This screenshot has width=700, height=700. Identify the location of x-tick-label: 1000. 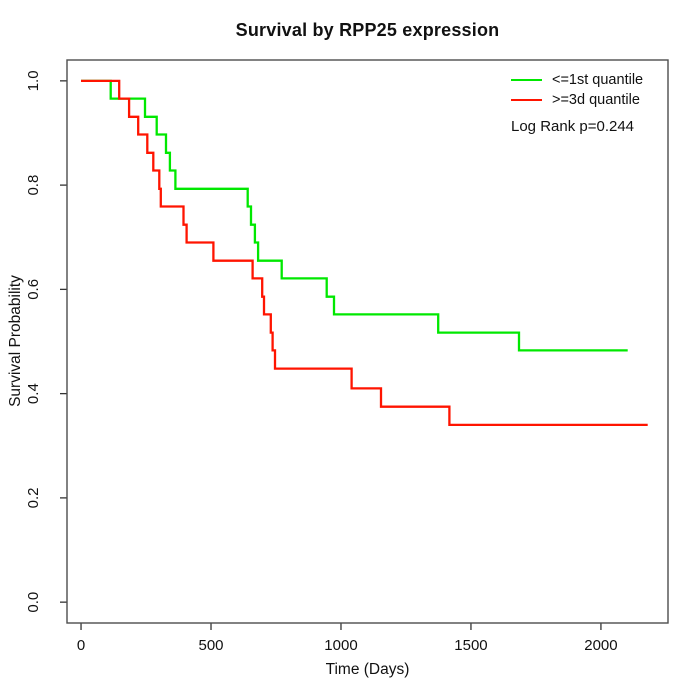
(340, 645).